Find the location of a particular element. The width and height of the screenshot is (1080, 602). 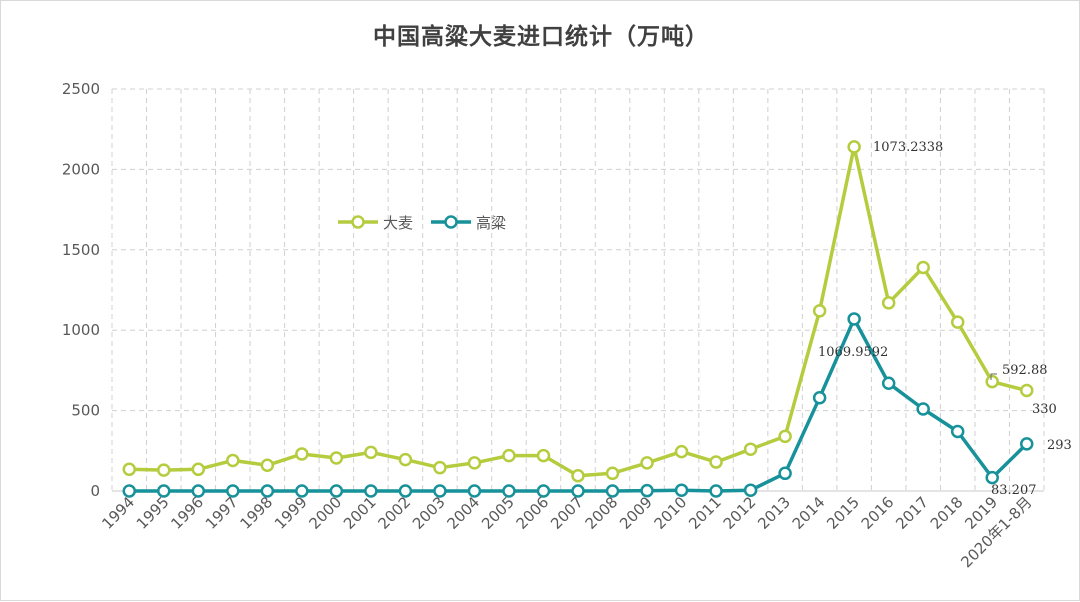

y-tick-label: 0 is located at coordinates (95, 491).